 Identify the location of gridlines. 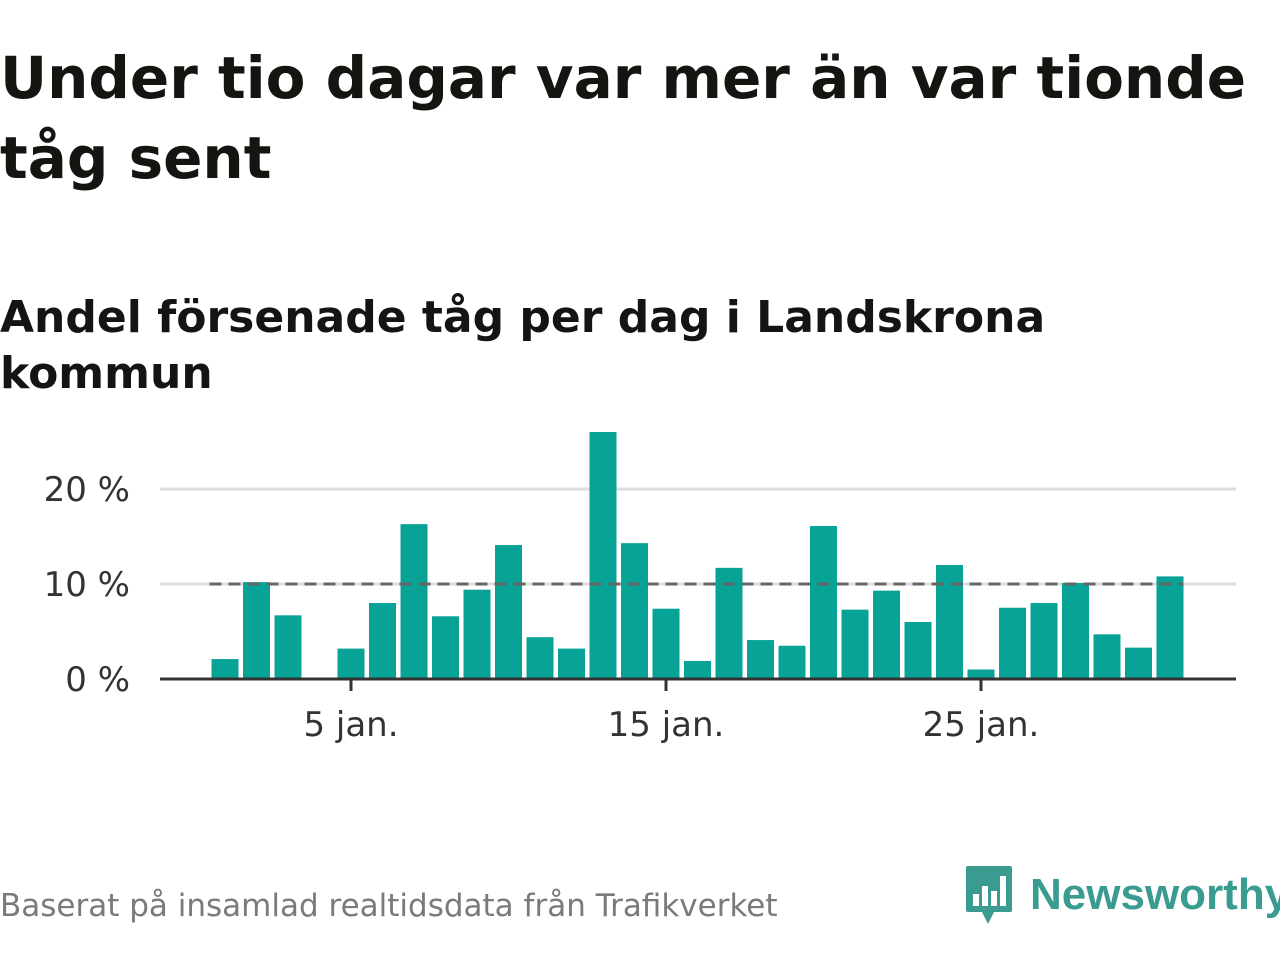
(698, 536).